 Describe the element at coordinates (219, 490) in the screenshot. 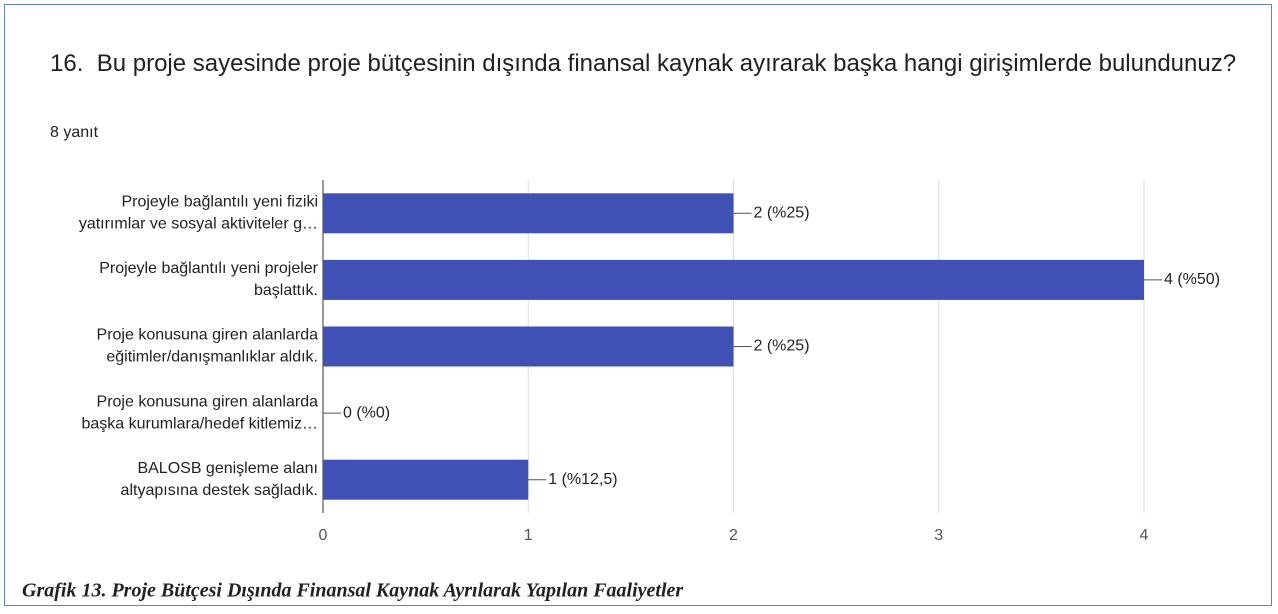

I see `y-tick-label: altyapısına destek sağladık.` at that location.